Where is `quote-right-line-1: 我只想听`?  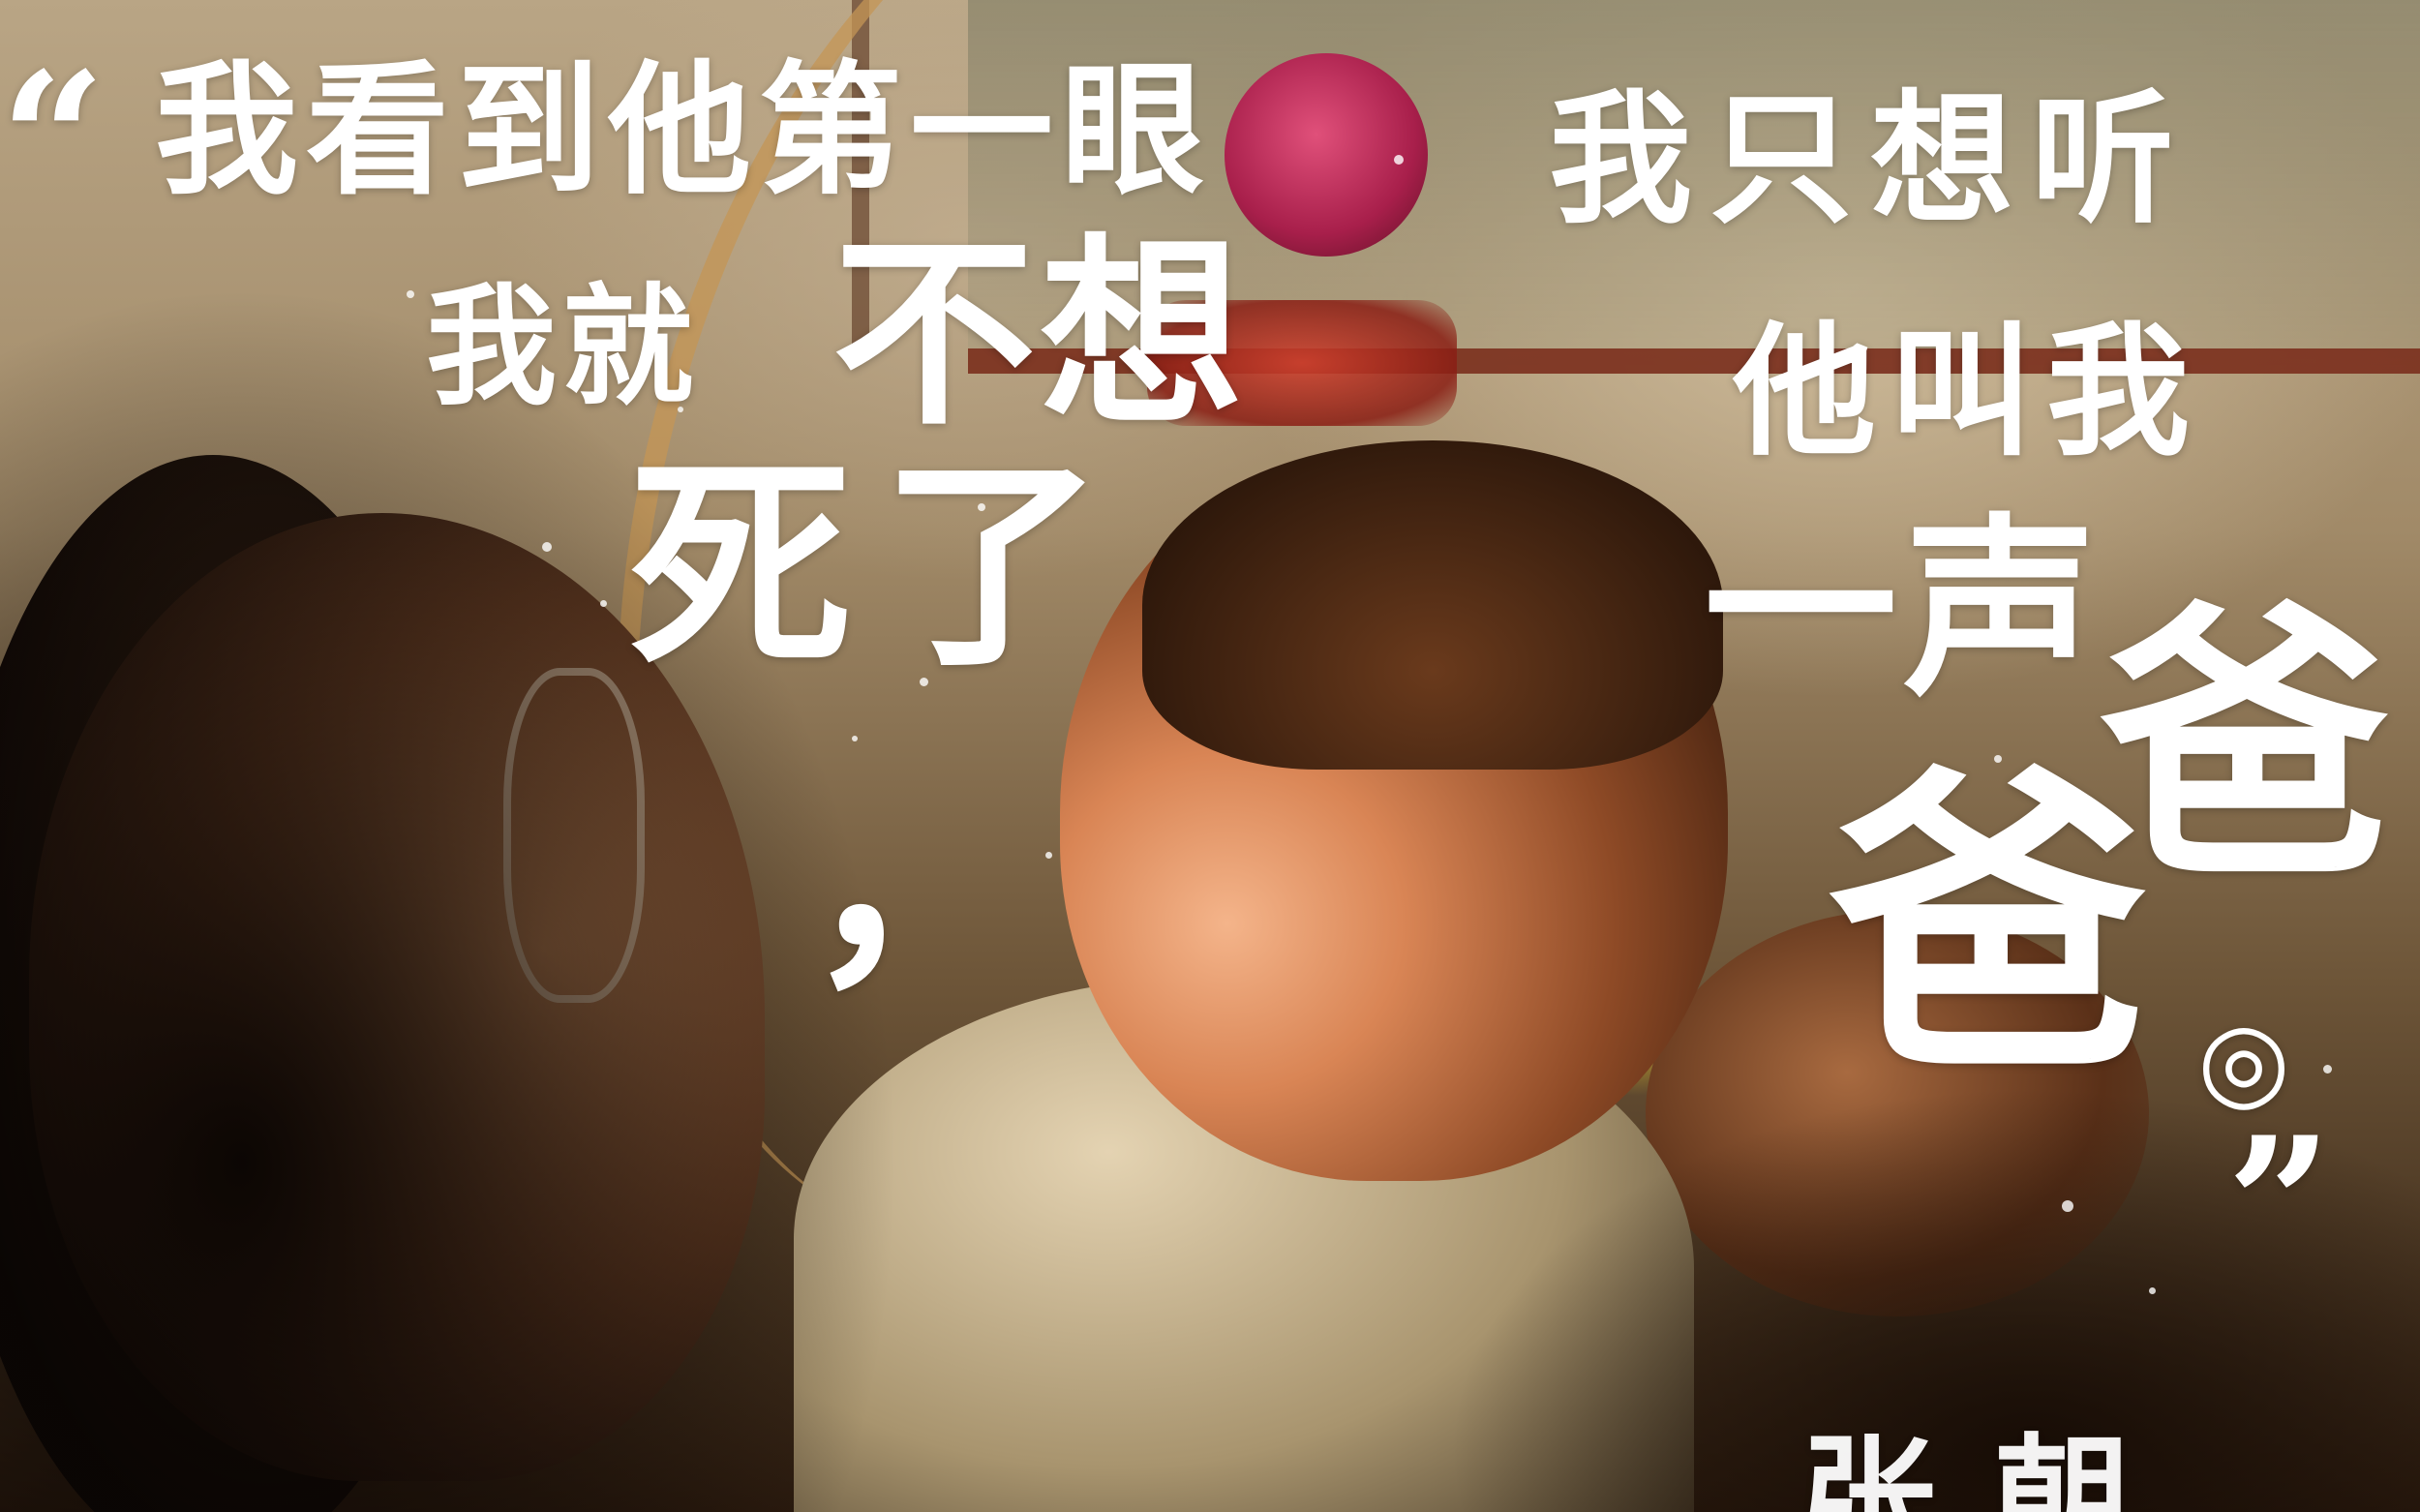
quote-right-line-1: 我只想听 is located at coordinates (1870, 159).